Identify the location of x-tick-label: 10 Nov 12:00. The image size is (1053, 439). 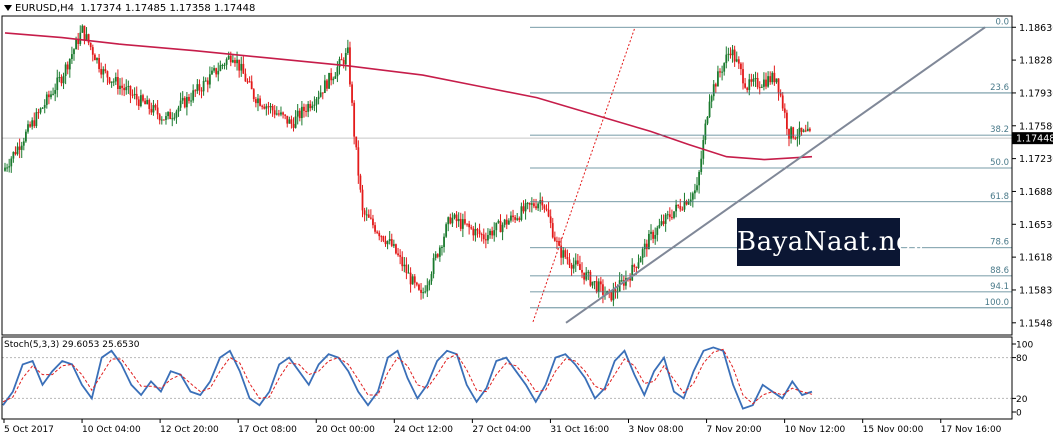
(815, 430).